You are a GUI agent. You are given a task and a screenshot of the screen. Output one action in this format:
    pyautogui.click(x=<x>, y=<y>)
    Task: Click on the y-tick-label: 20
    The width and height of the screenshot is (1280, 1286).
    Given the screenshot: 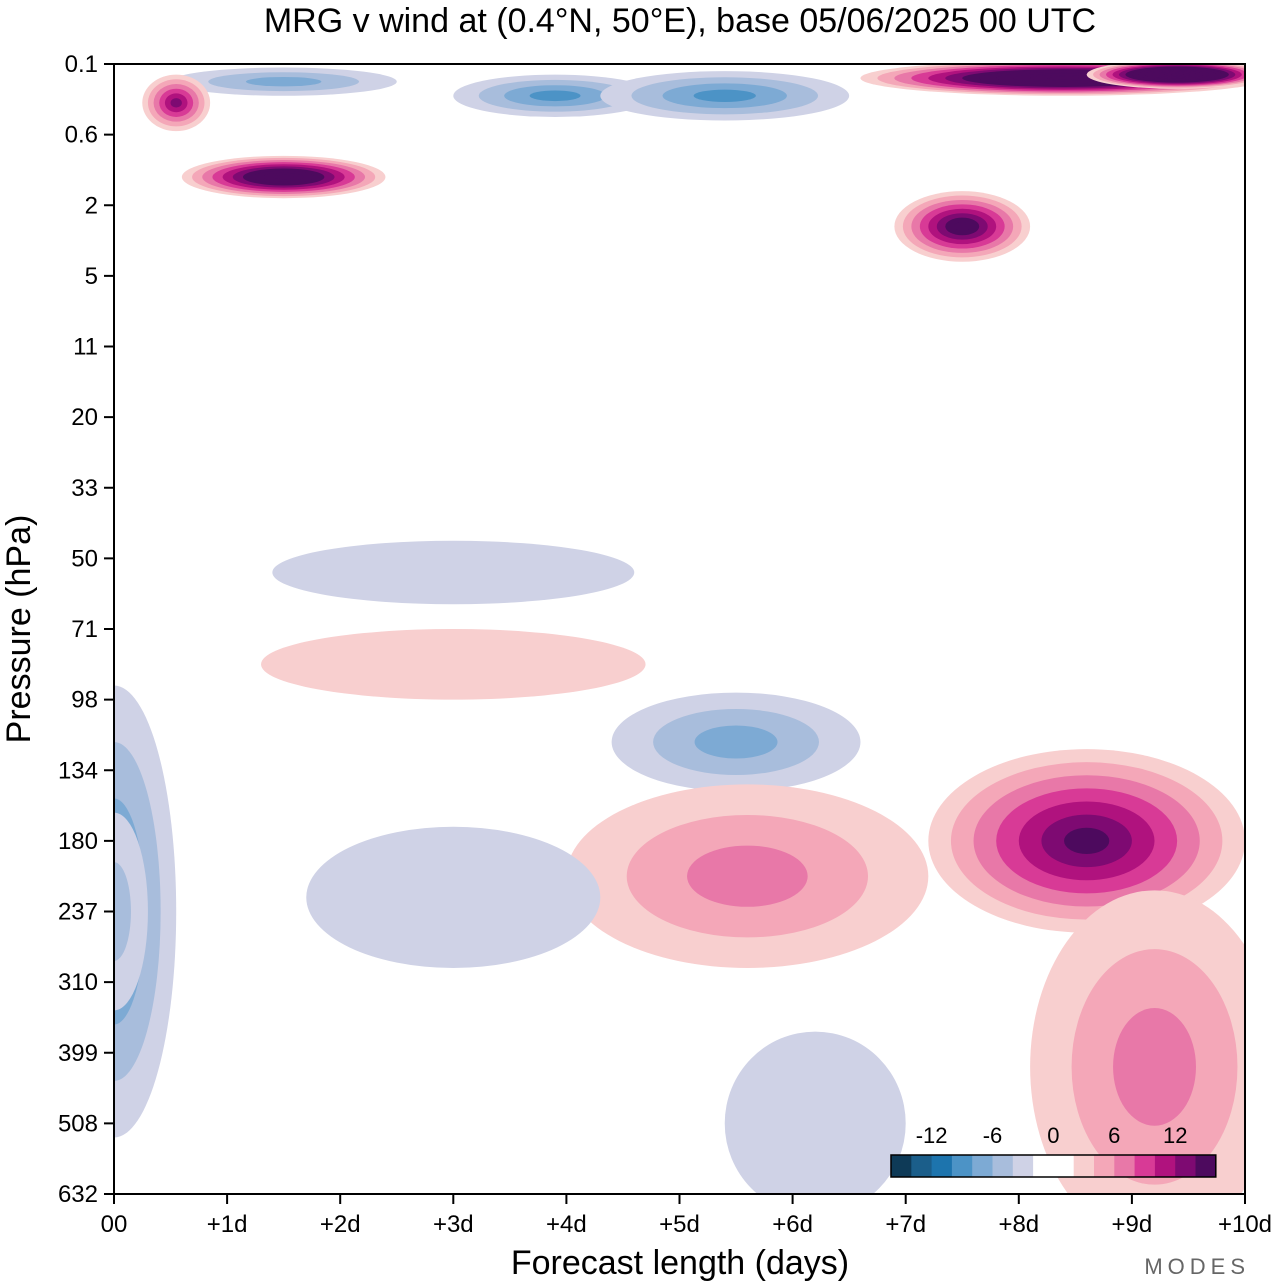 What is the action you would take?
    pyautogui.click(x=84, y=417)
    